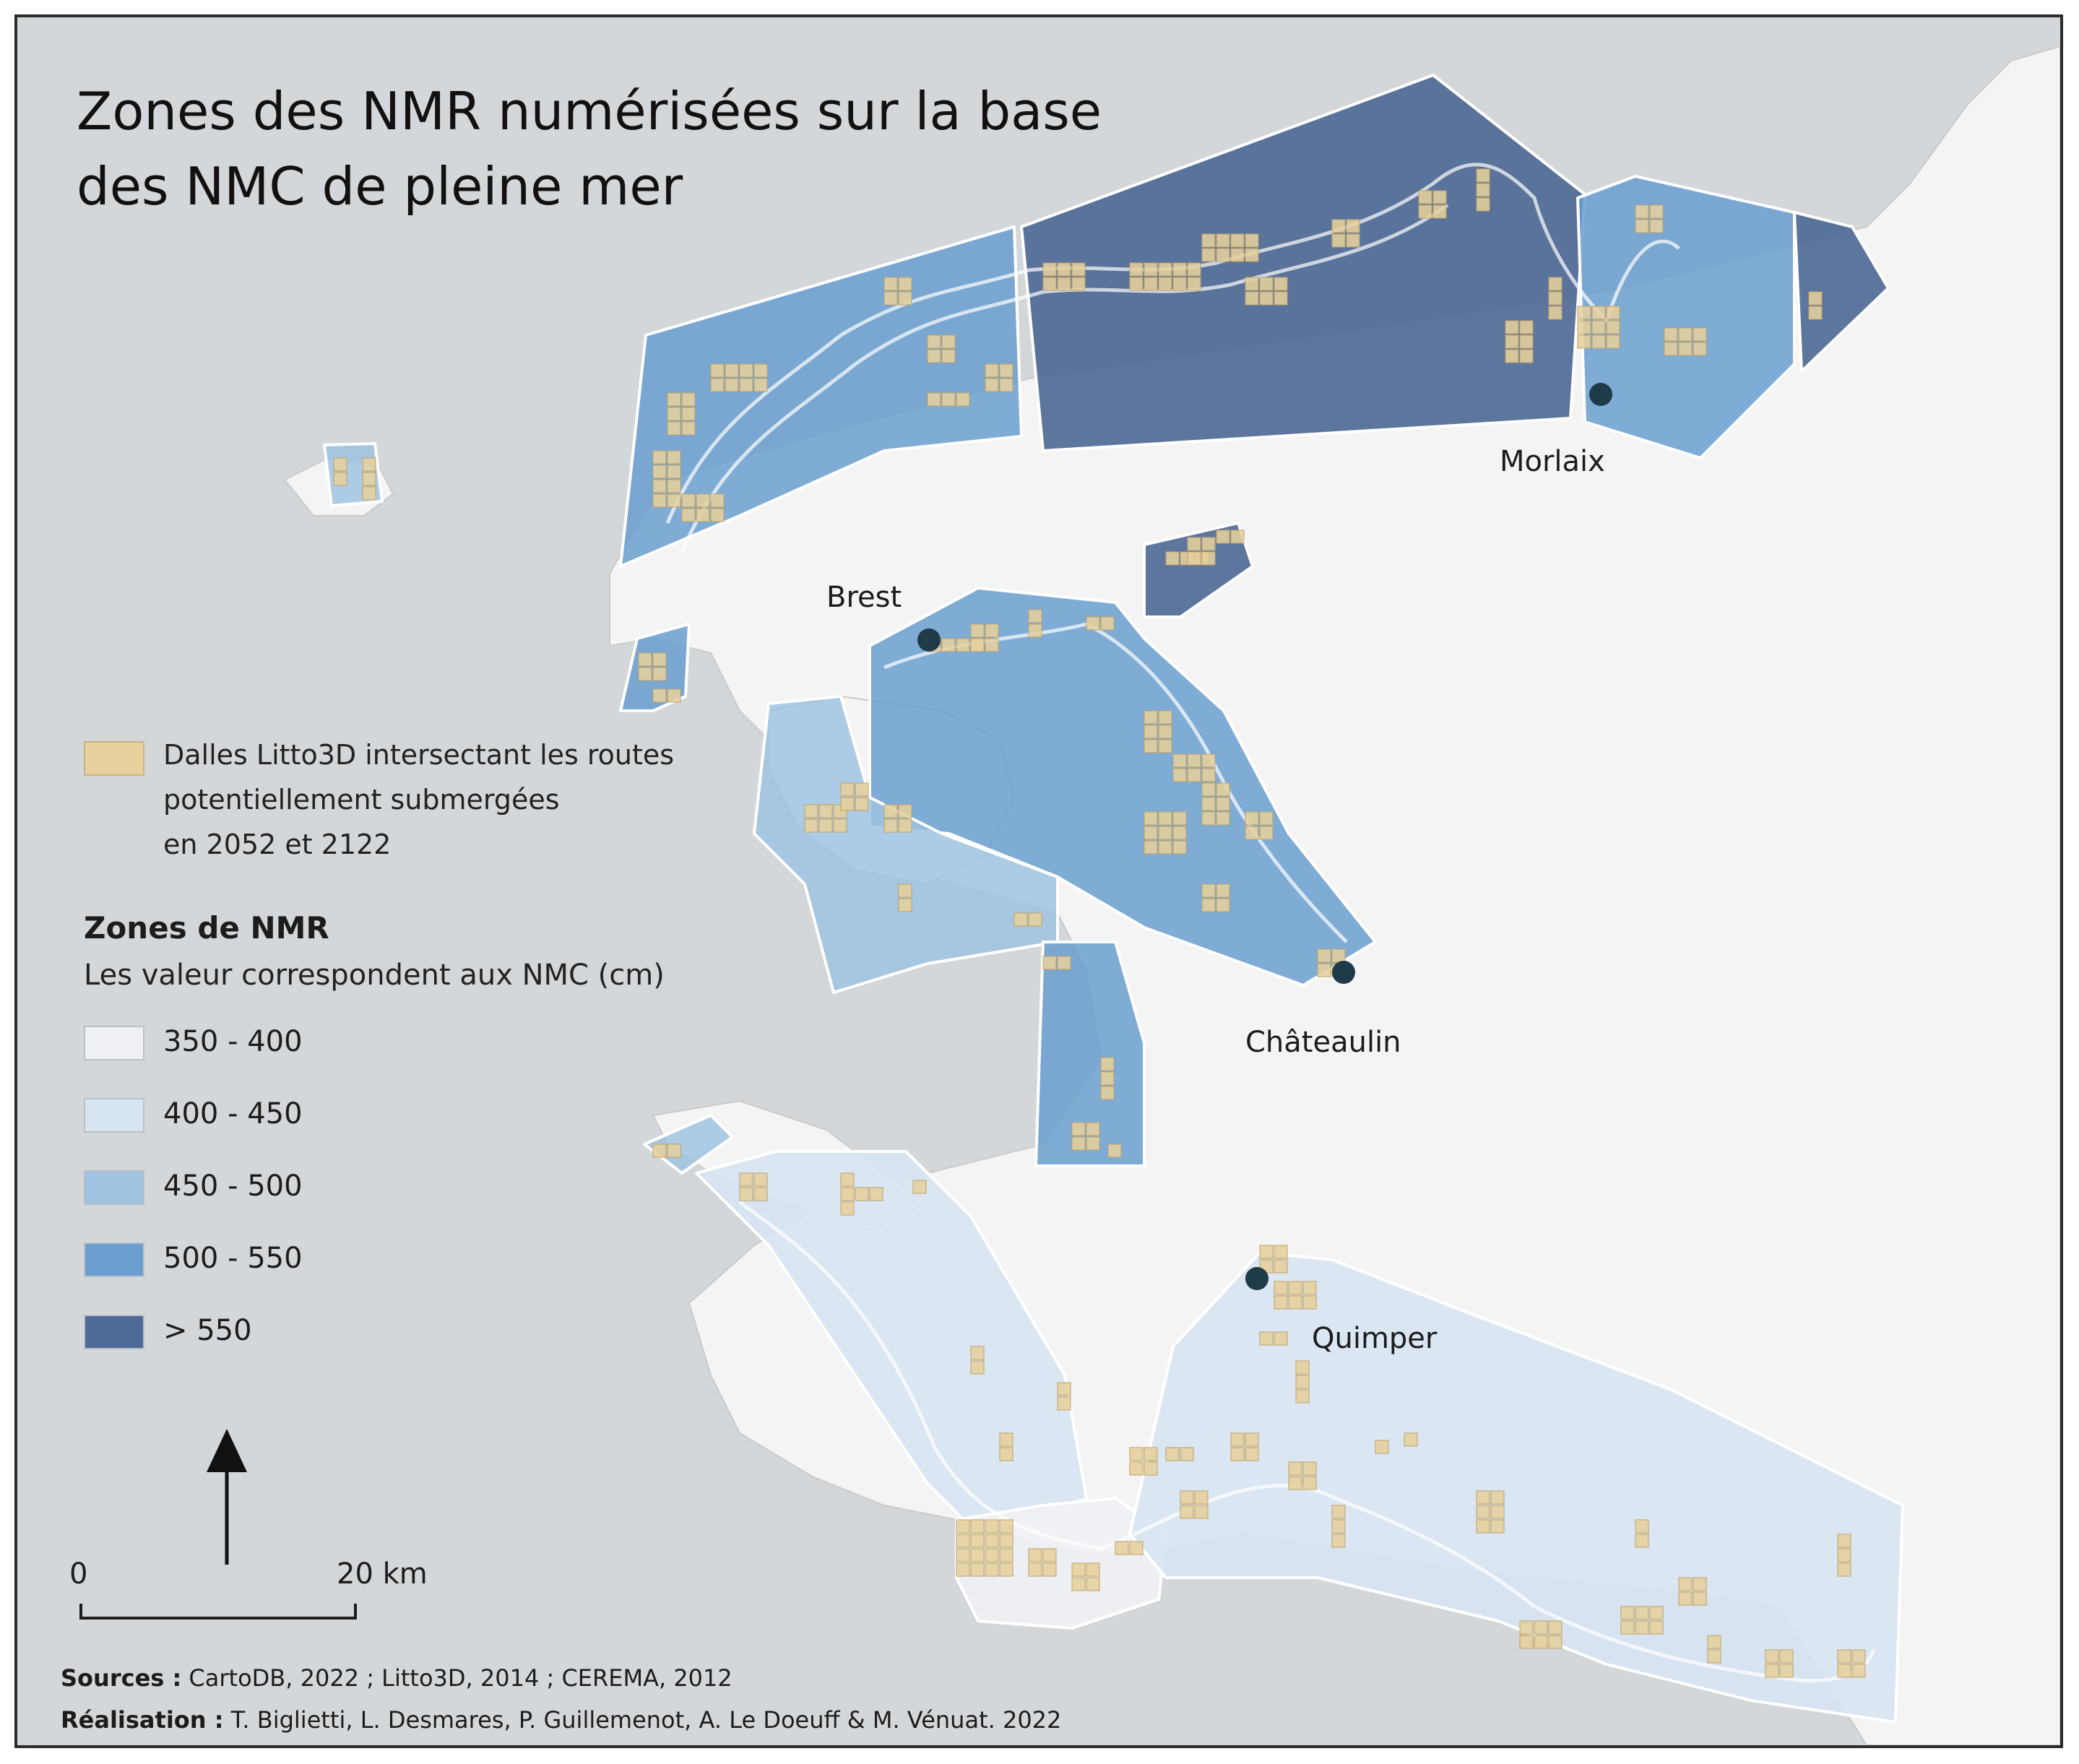  I want to click on zone-north-east, so click(1841, 292).